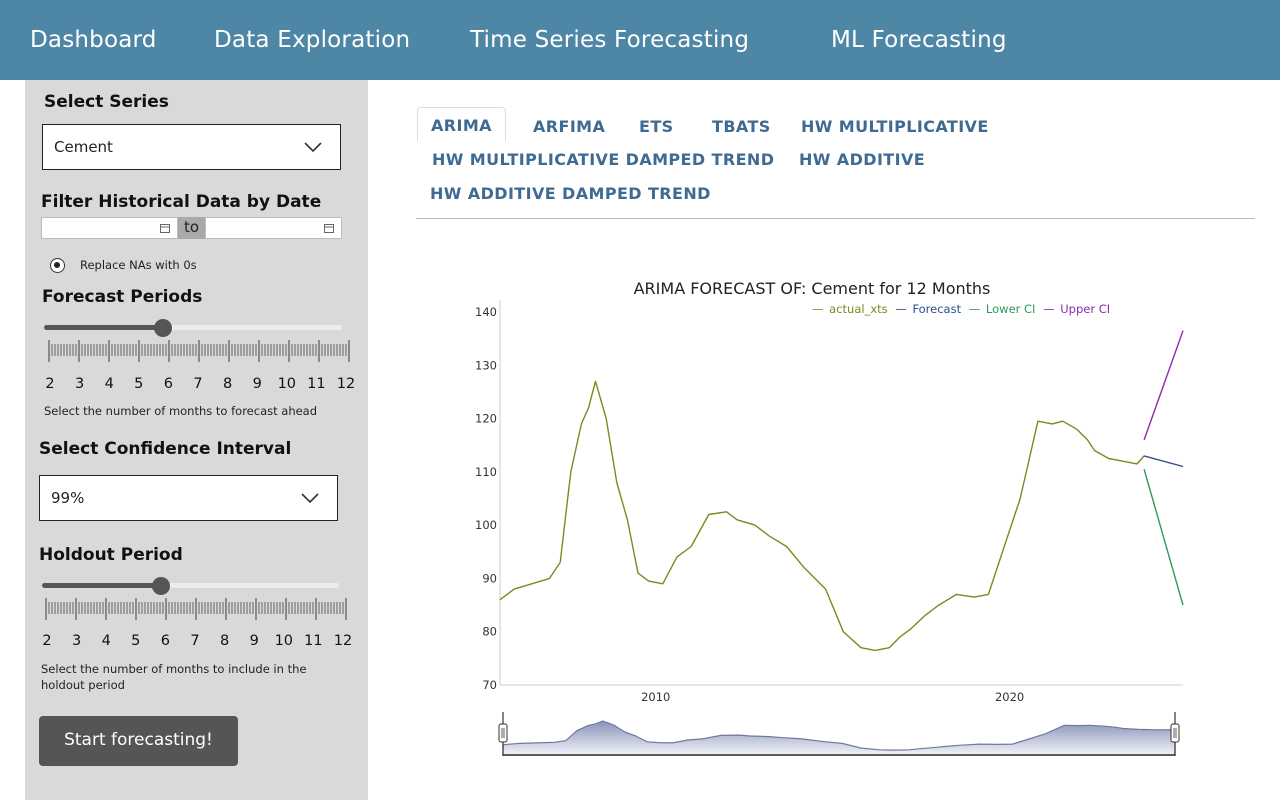 The height and width of the screenshot is (800, 1280). Describe the element at coordinates (199, 351) in the screenshot. I see `forecast-slider-ticks` at that location.